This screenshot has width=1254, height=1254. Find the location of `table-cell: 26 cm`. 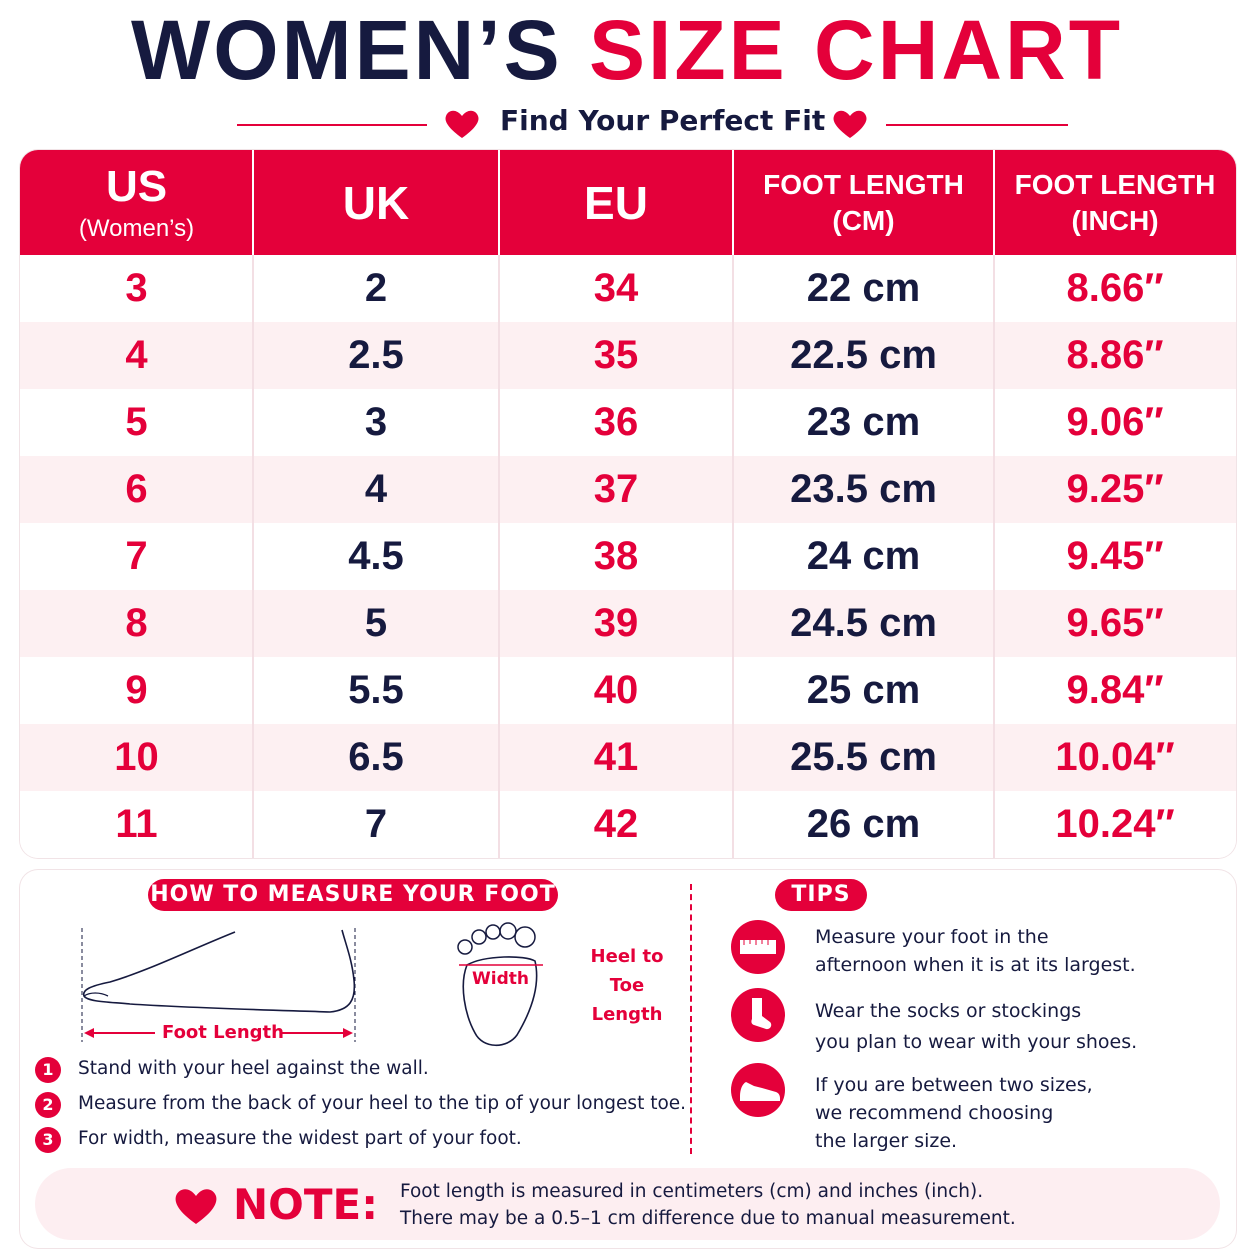

table-cell: 26 cm is located at coordinates (863, 824).